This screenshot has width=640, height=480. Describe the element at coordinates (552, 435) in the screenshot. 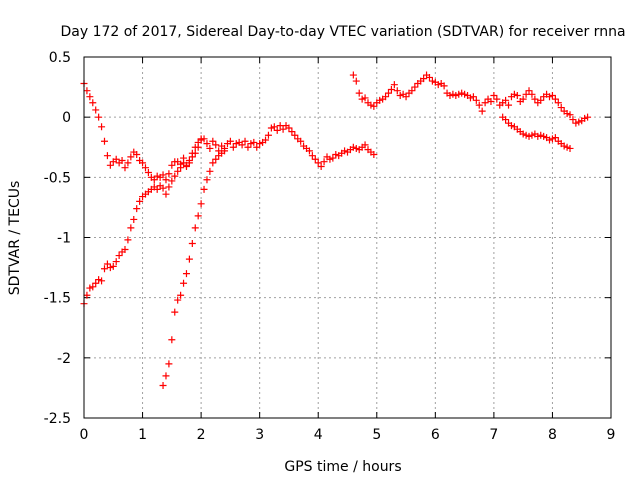

I see `x-tick-label: 8` at that location.